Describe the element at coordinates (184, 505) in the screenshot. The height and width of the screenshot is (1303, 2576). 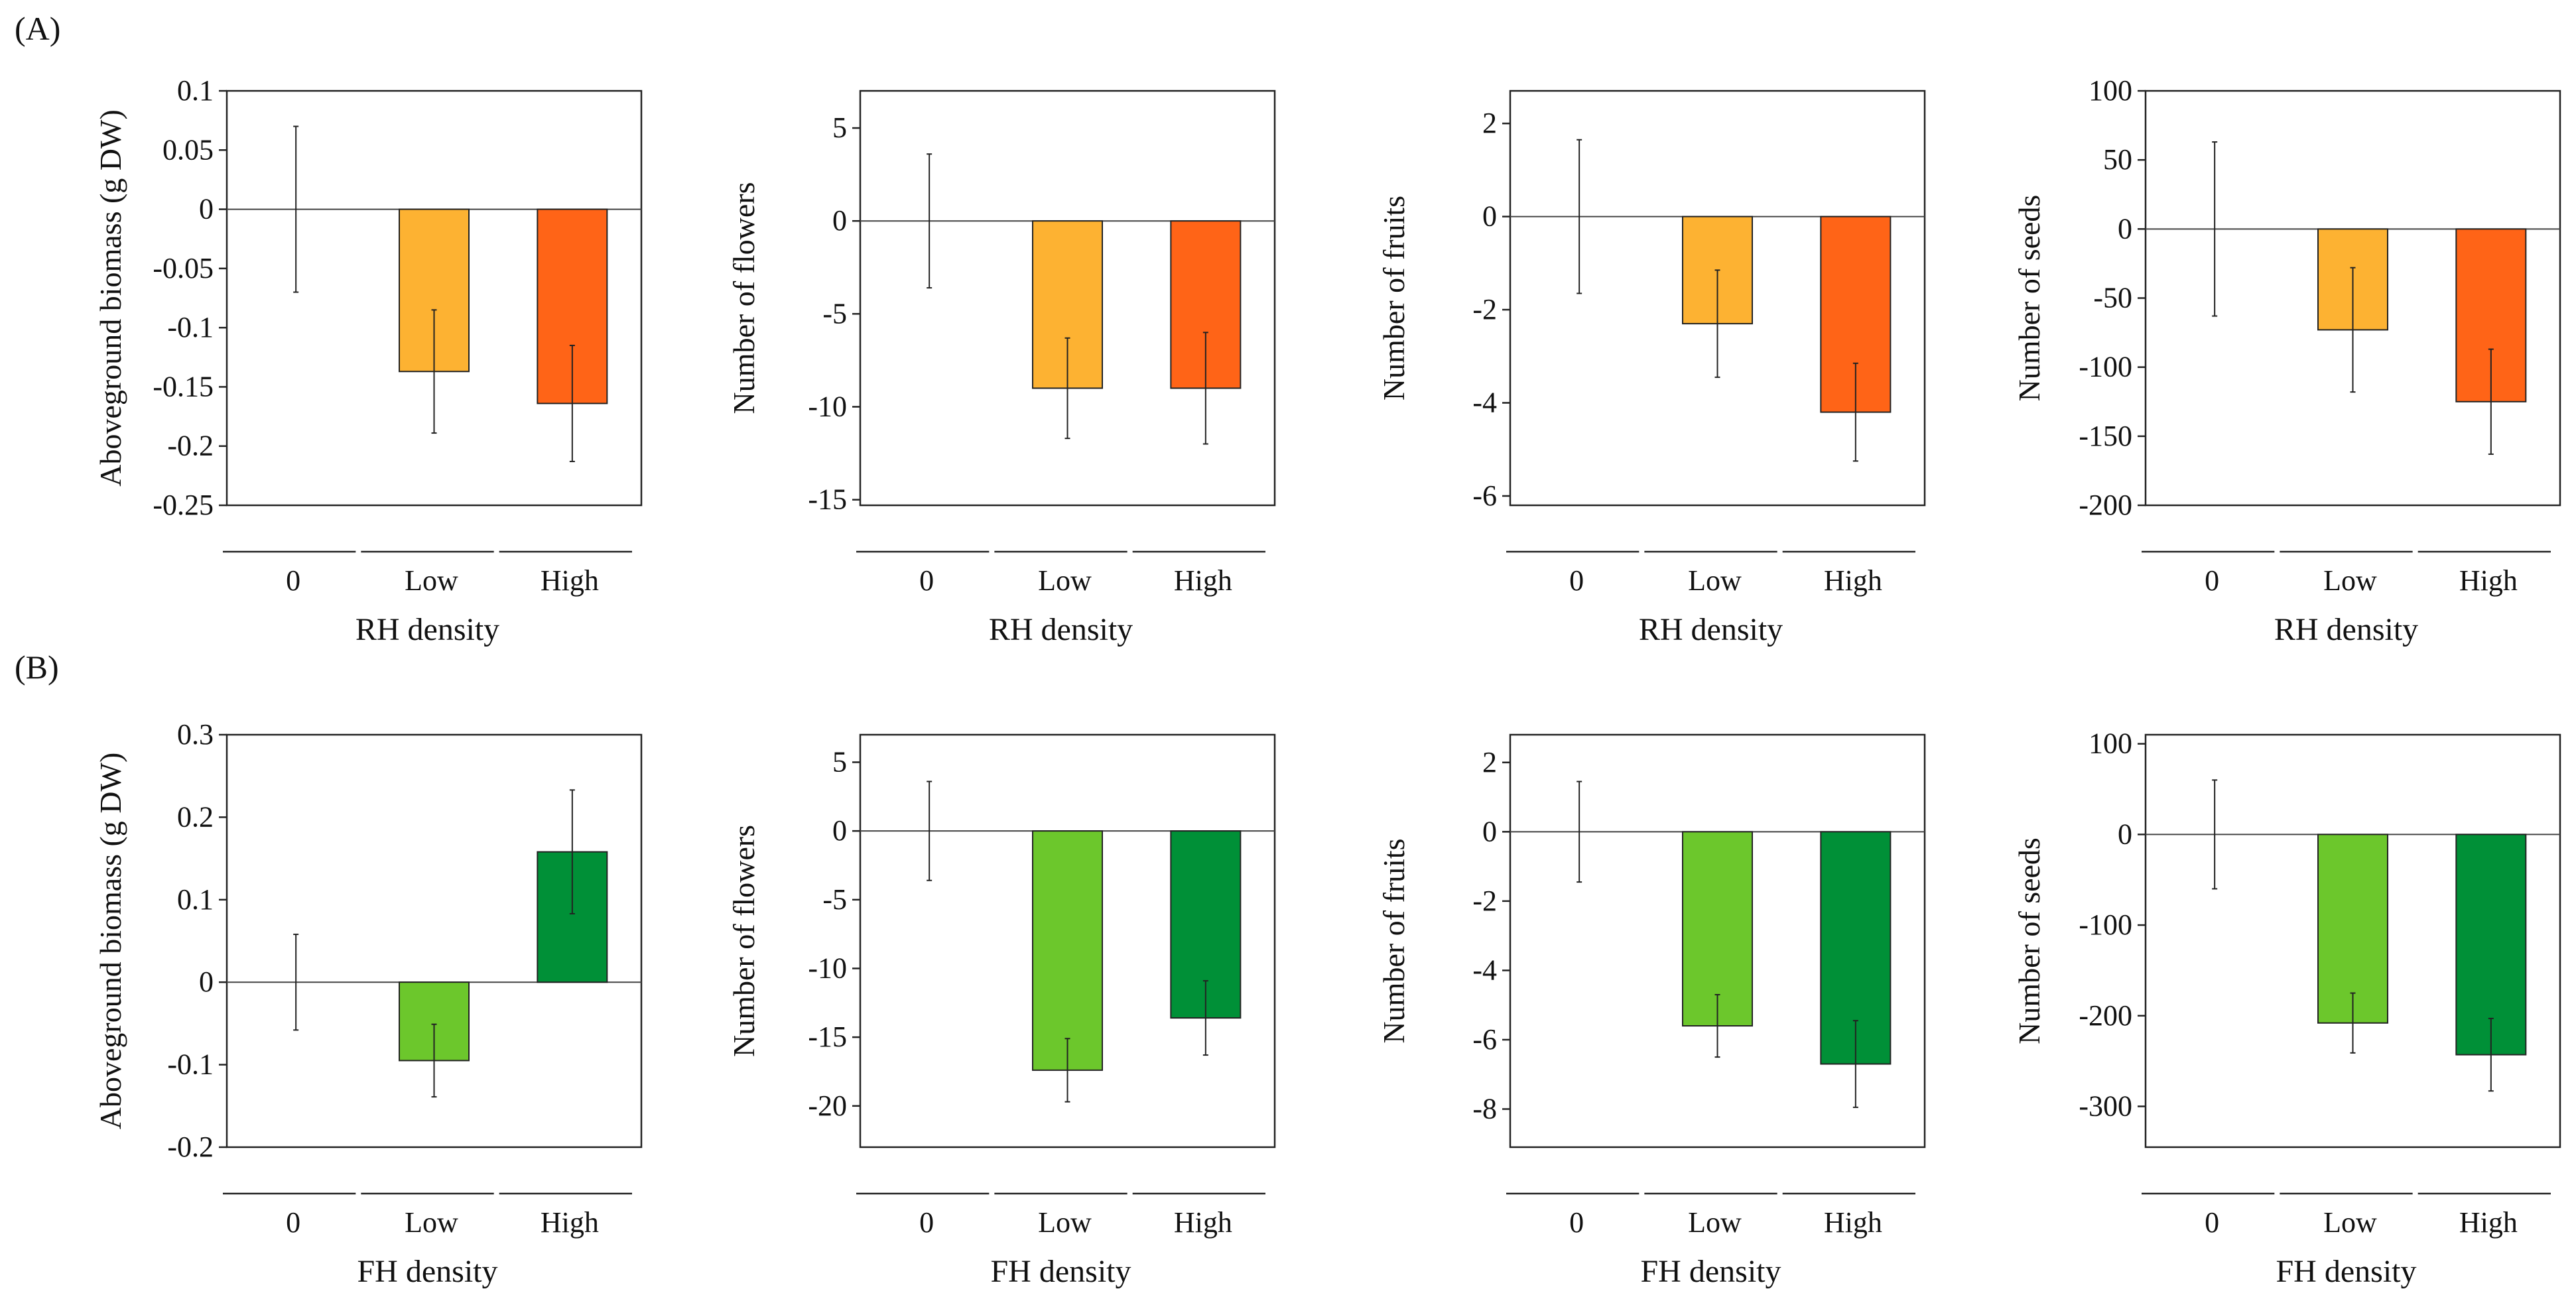
I see `y-tick-label: -0.25` at that location.